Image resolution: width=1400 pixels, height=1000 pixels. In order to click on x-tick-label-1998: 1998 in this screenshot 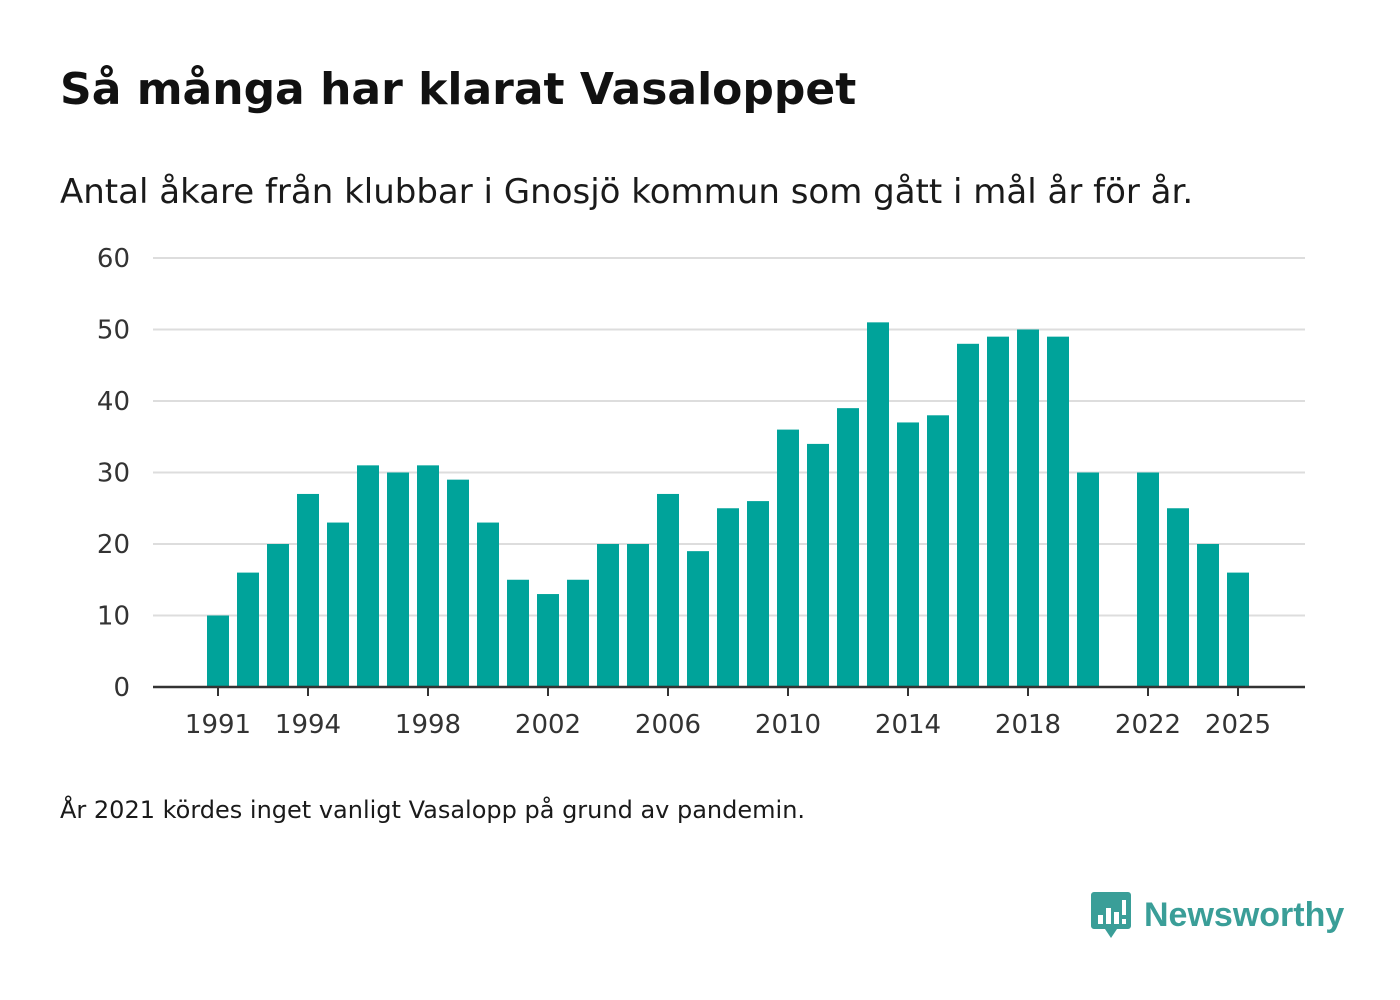, I will do `click(428, 725)`.